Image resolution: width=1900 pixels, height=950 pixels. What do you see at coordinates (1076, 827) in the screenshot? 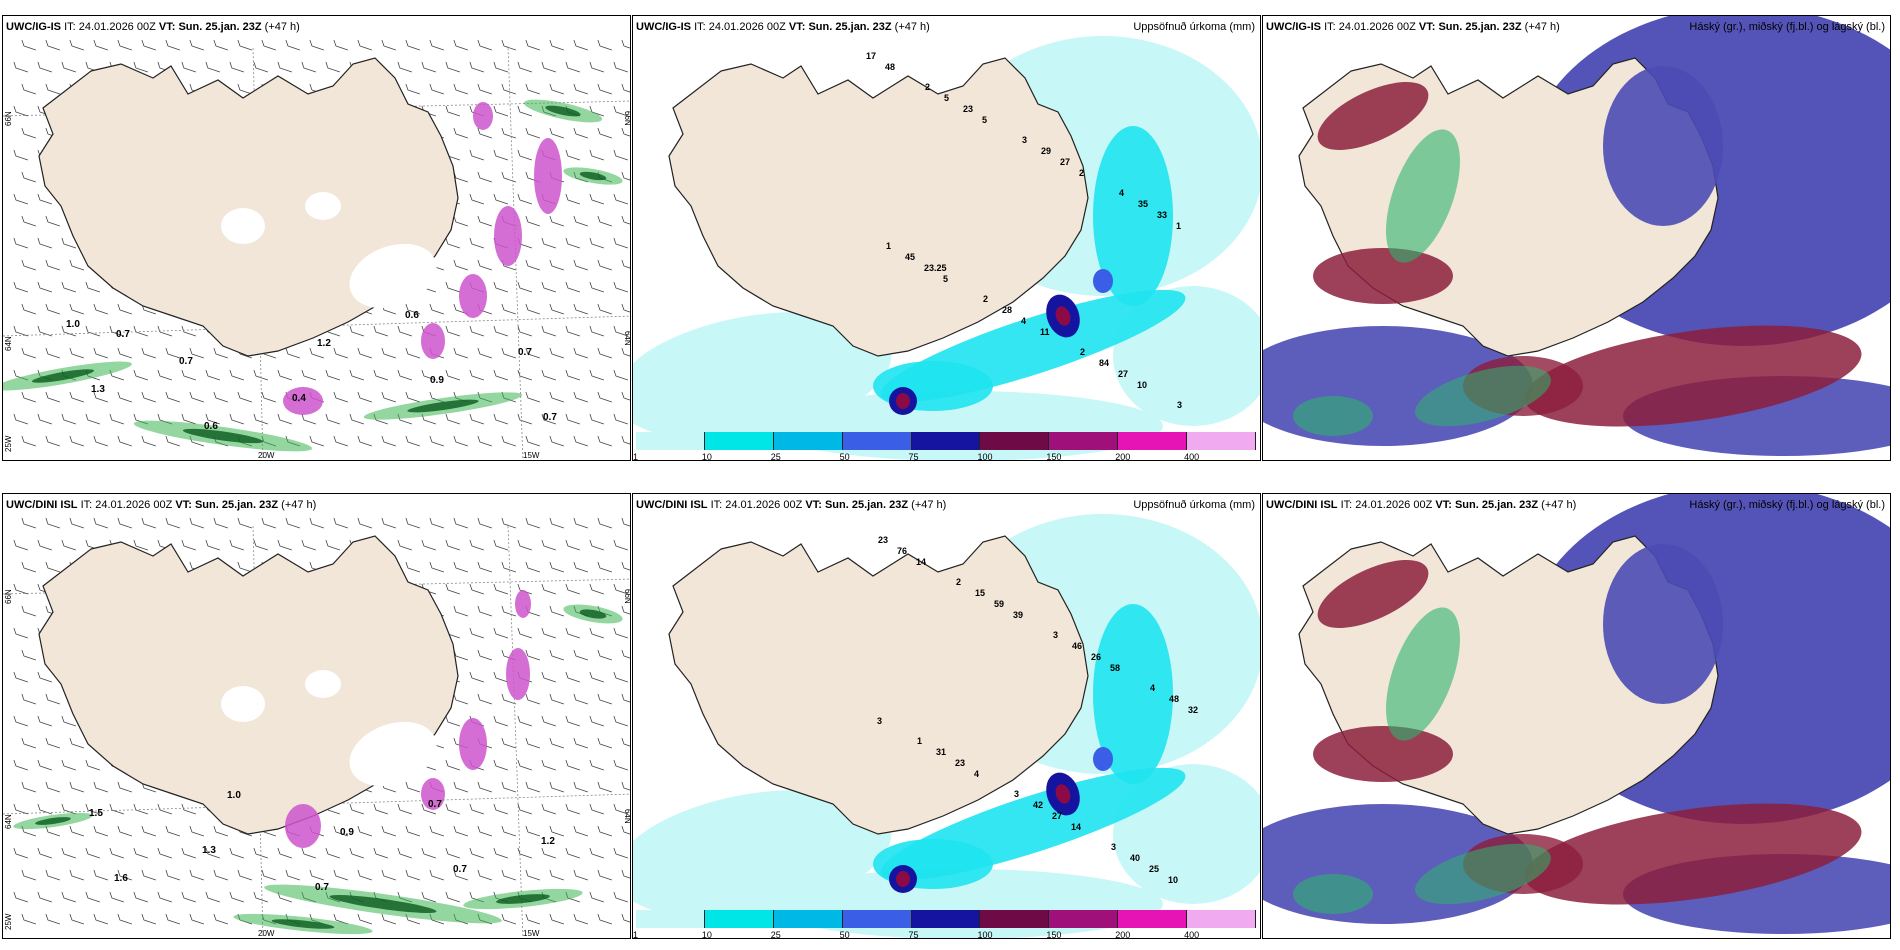
I see `precip-value-label: 14` at bounding box center [1076, 827].